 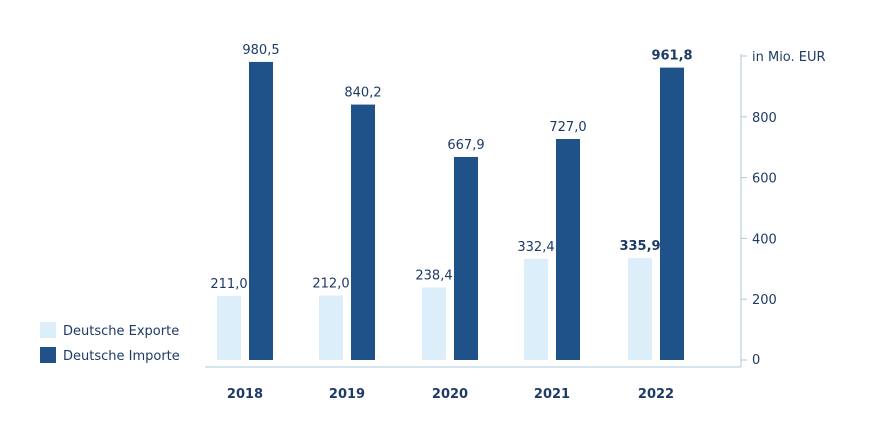 What do you see at coordinates (671, 56) in the screenshot?
I see `value-label-imports-2022: 961,8` at bounding box center [671, 56].